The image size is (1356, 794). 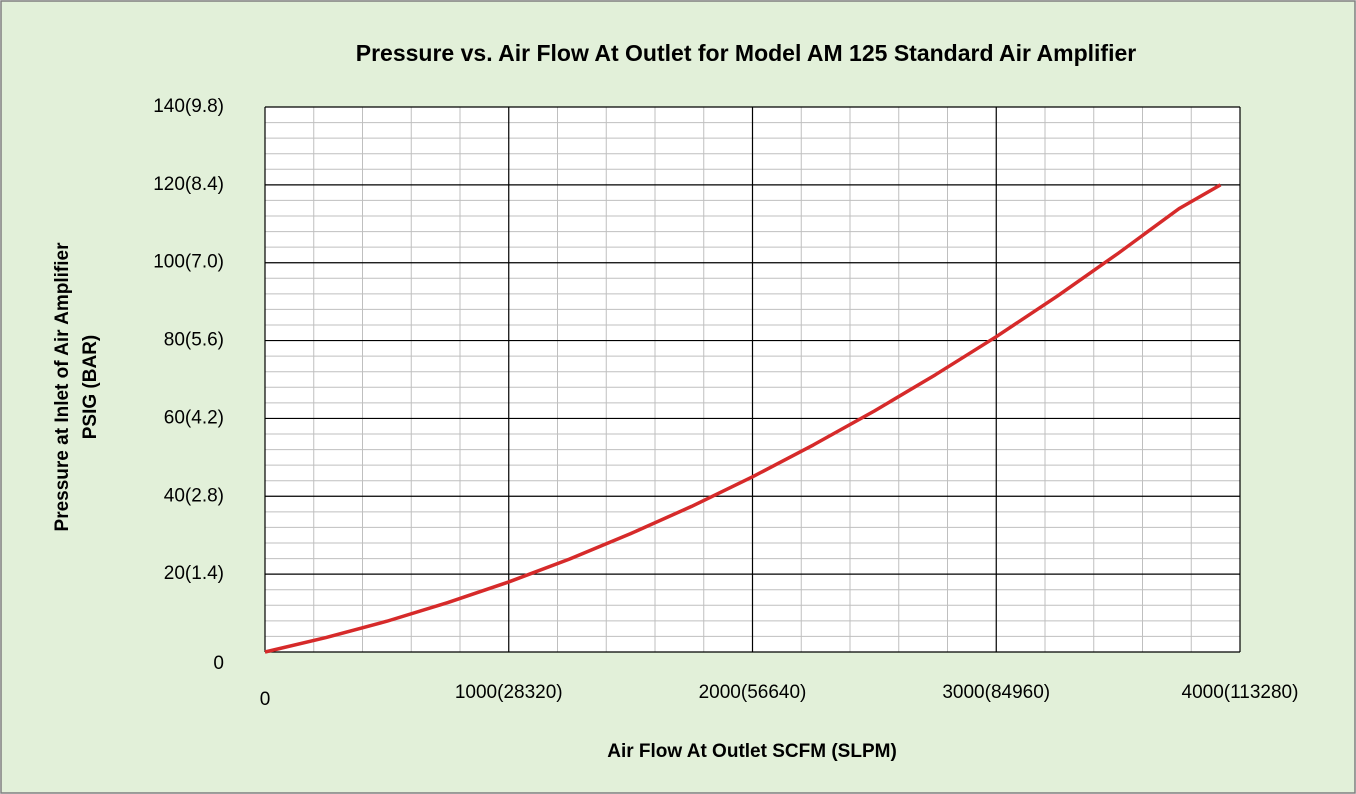 What do you see at coordinates (188, 184) in the screenshot?
I see `y-tick-label: 120(8.4)` at bounding box center [188, 184].